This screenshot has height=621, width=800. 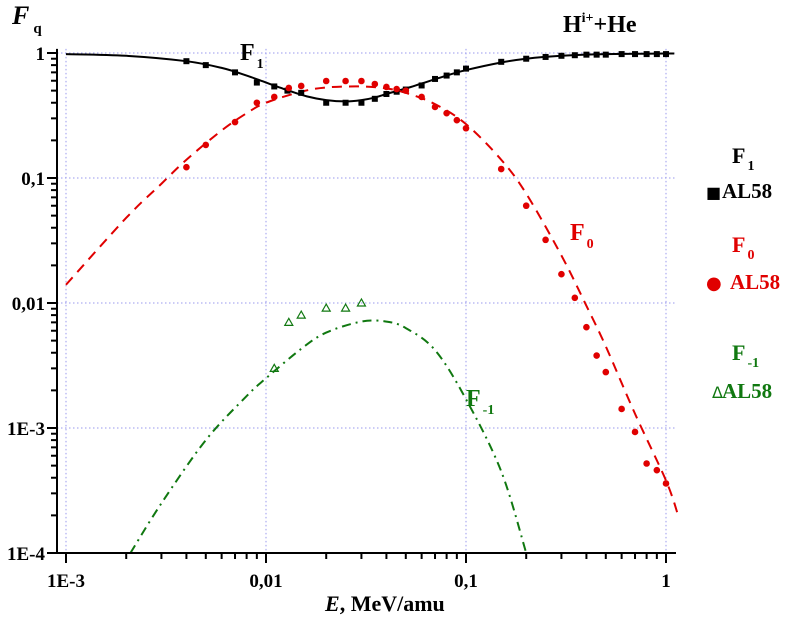 I want to click on curve-f1-theory, so click(x=370, y=77).